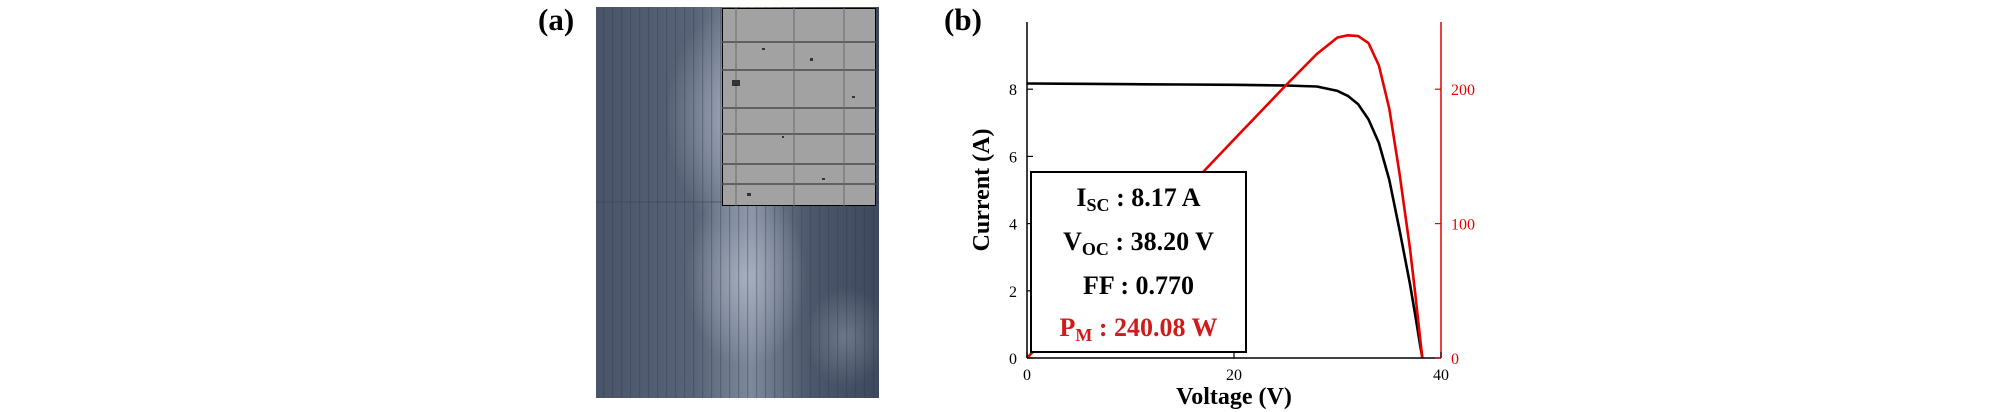  What do you see at coordinates (799, 107) in the screenshot?
I see `electroluminescence-inset` at bounding box center [799, 107].